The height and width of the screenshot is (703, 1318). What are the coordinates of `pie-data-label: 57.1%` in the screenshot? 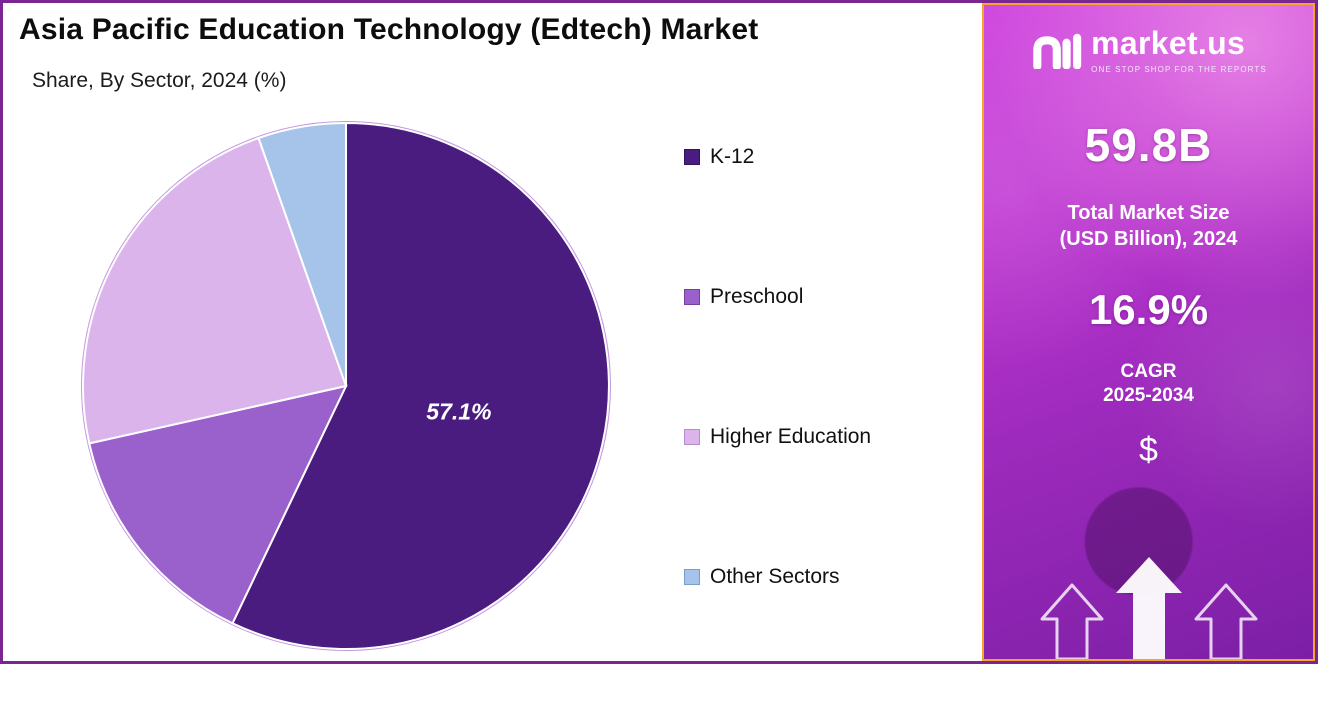 It's located at (458, 412).